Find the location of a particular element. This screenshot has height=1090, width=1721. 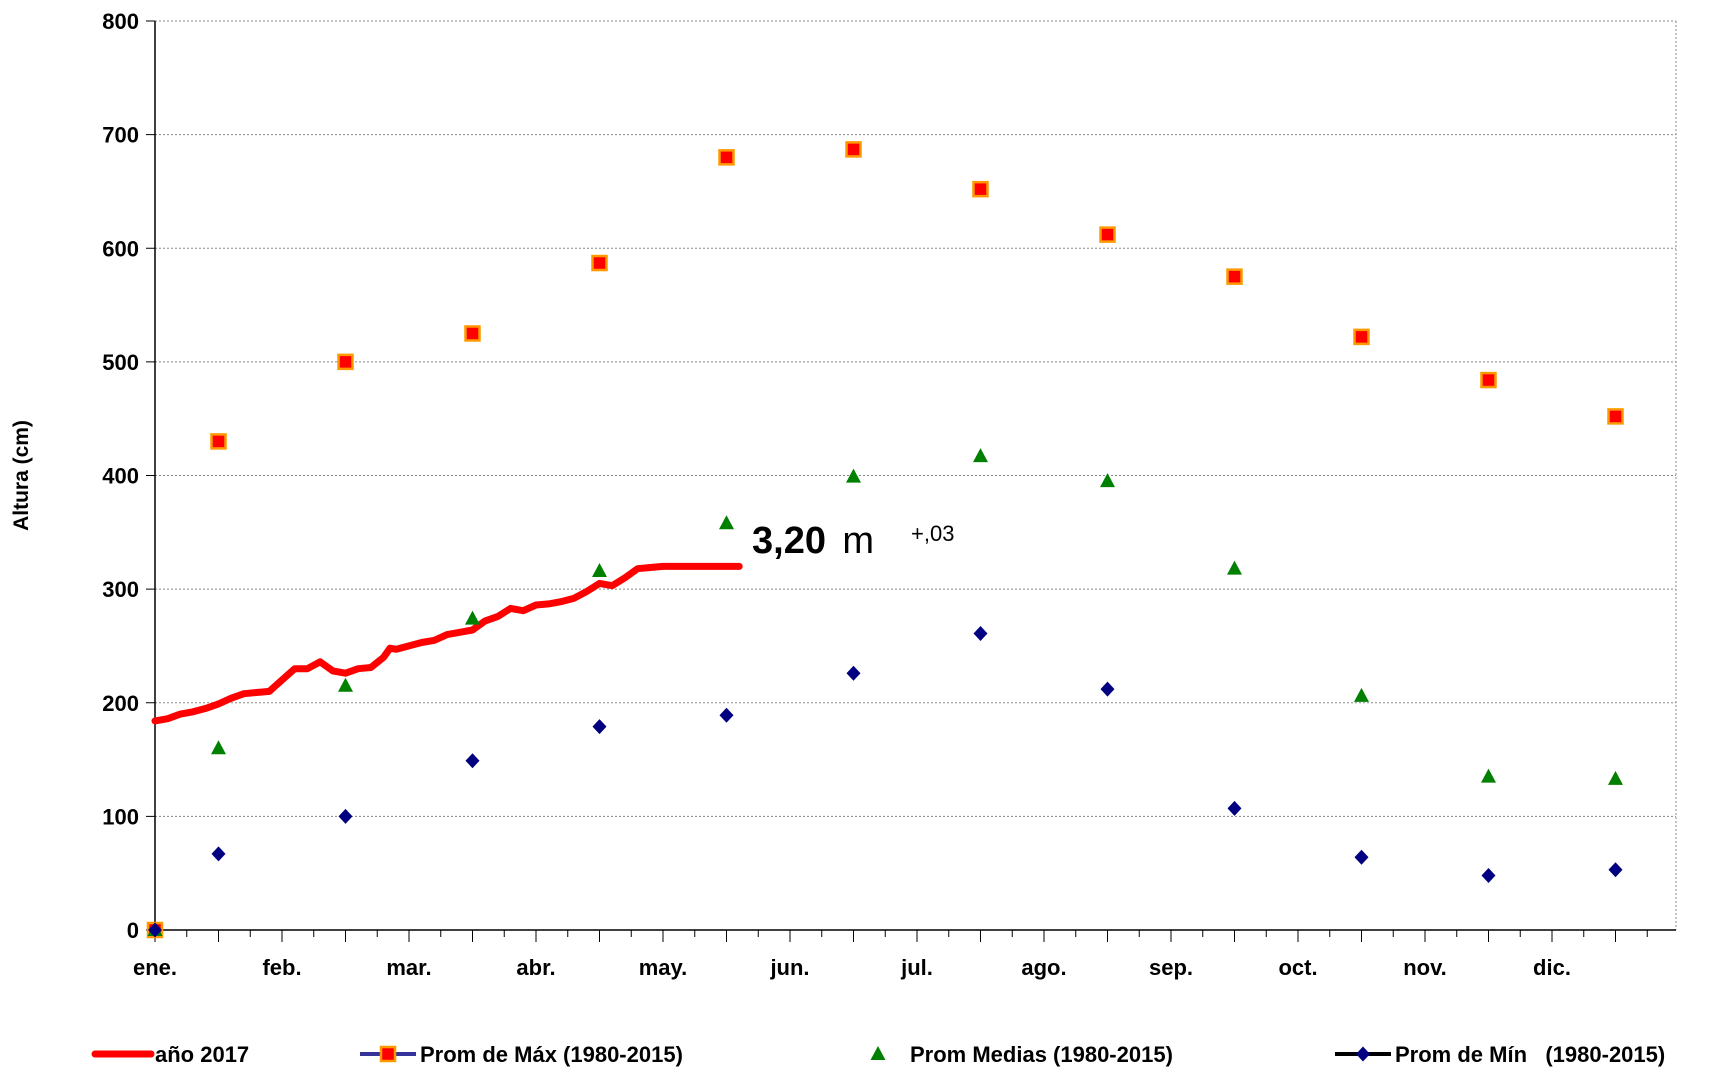

annotation-unit: m is located at coordinates (858, 541).